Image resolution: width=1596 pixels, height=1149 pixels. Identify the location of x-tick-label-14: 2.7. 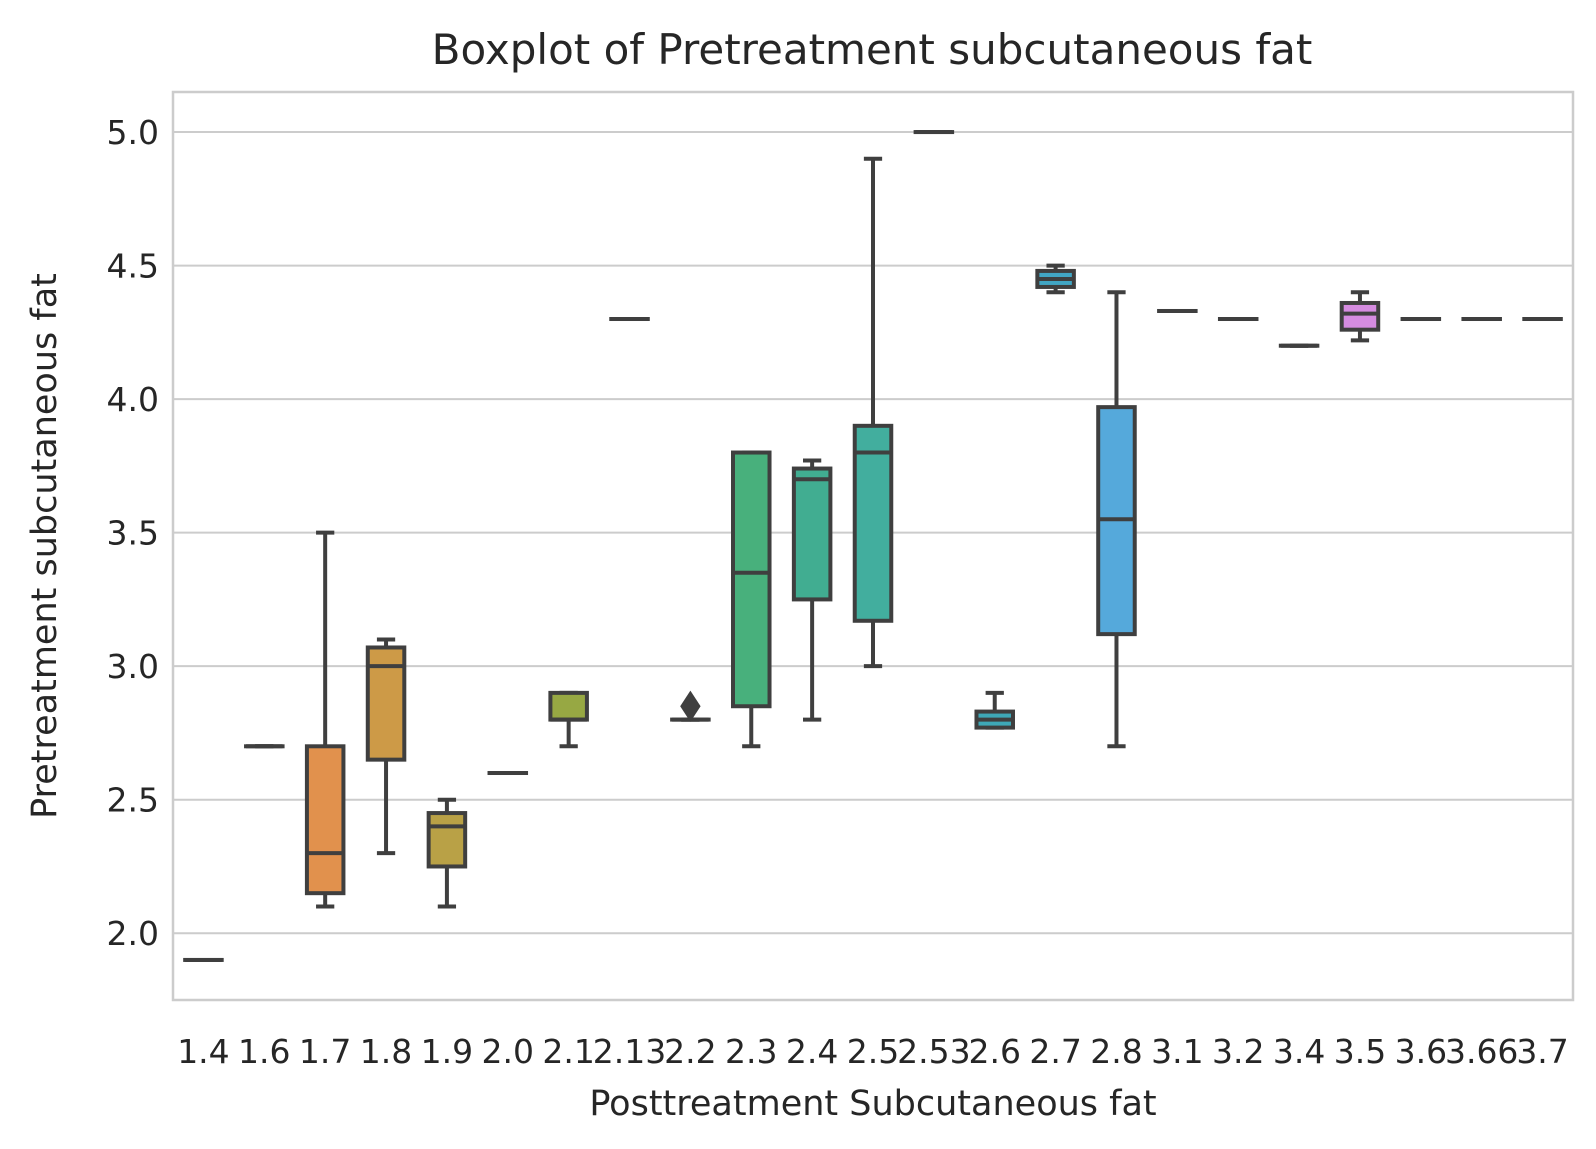
(1055, 1051).